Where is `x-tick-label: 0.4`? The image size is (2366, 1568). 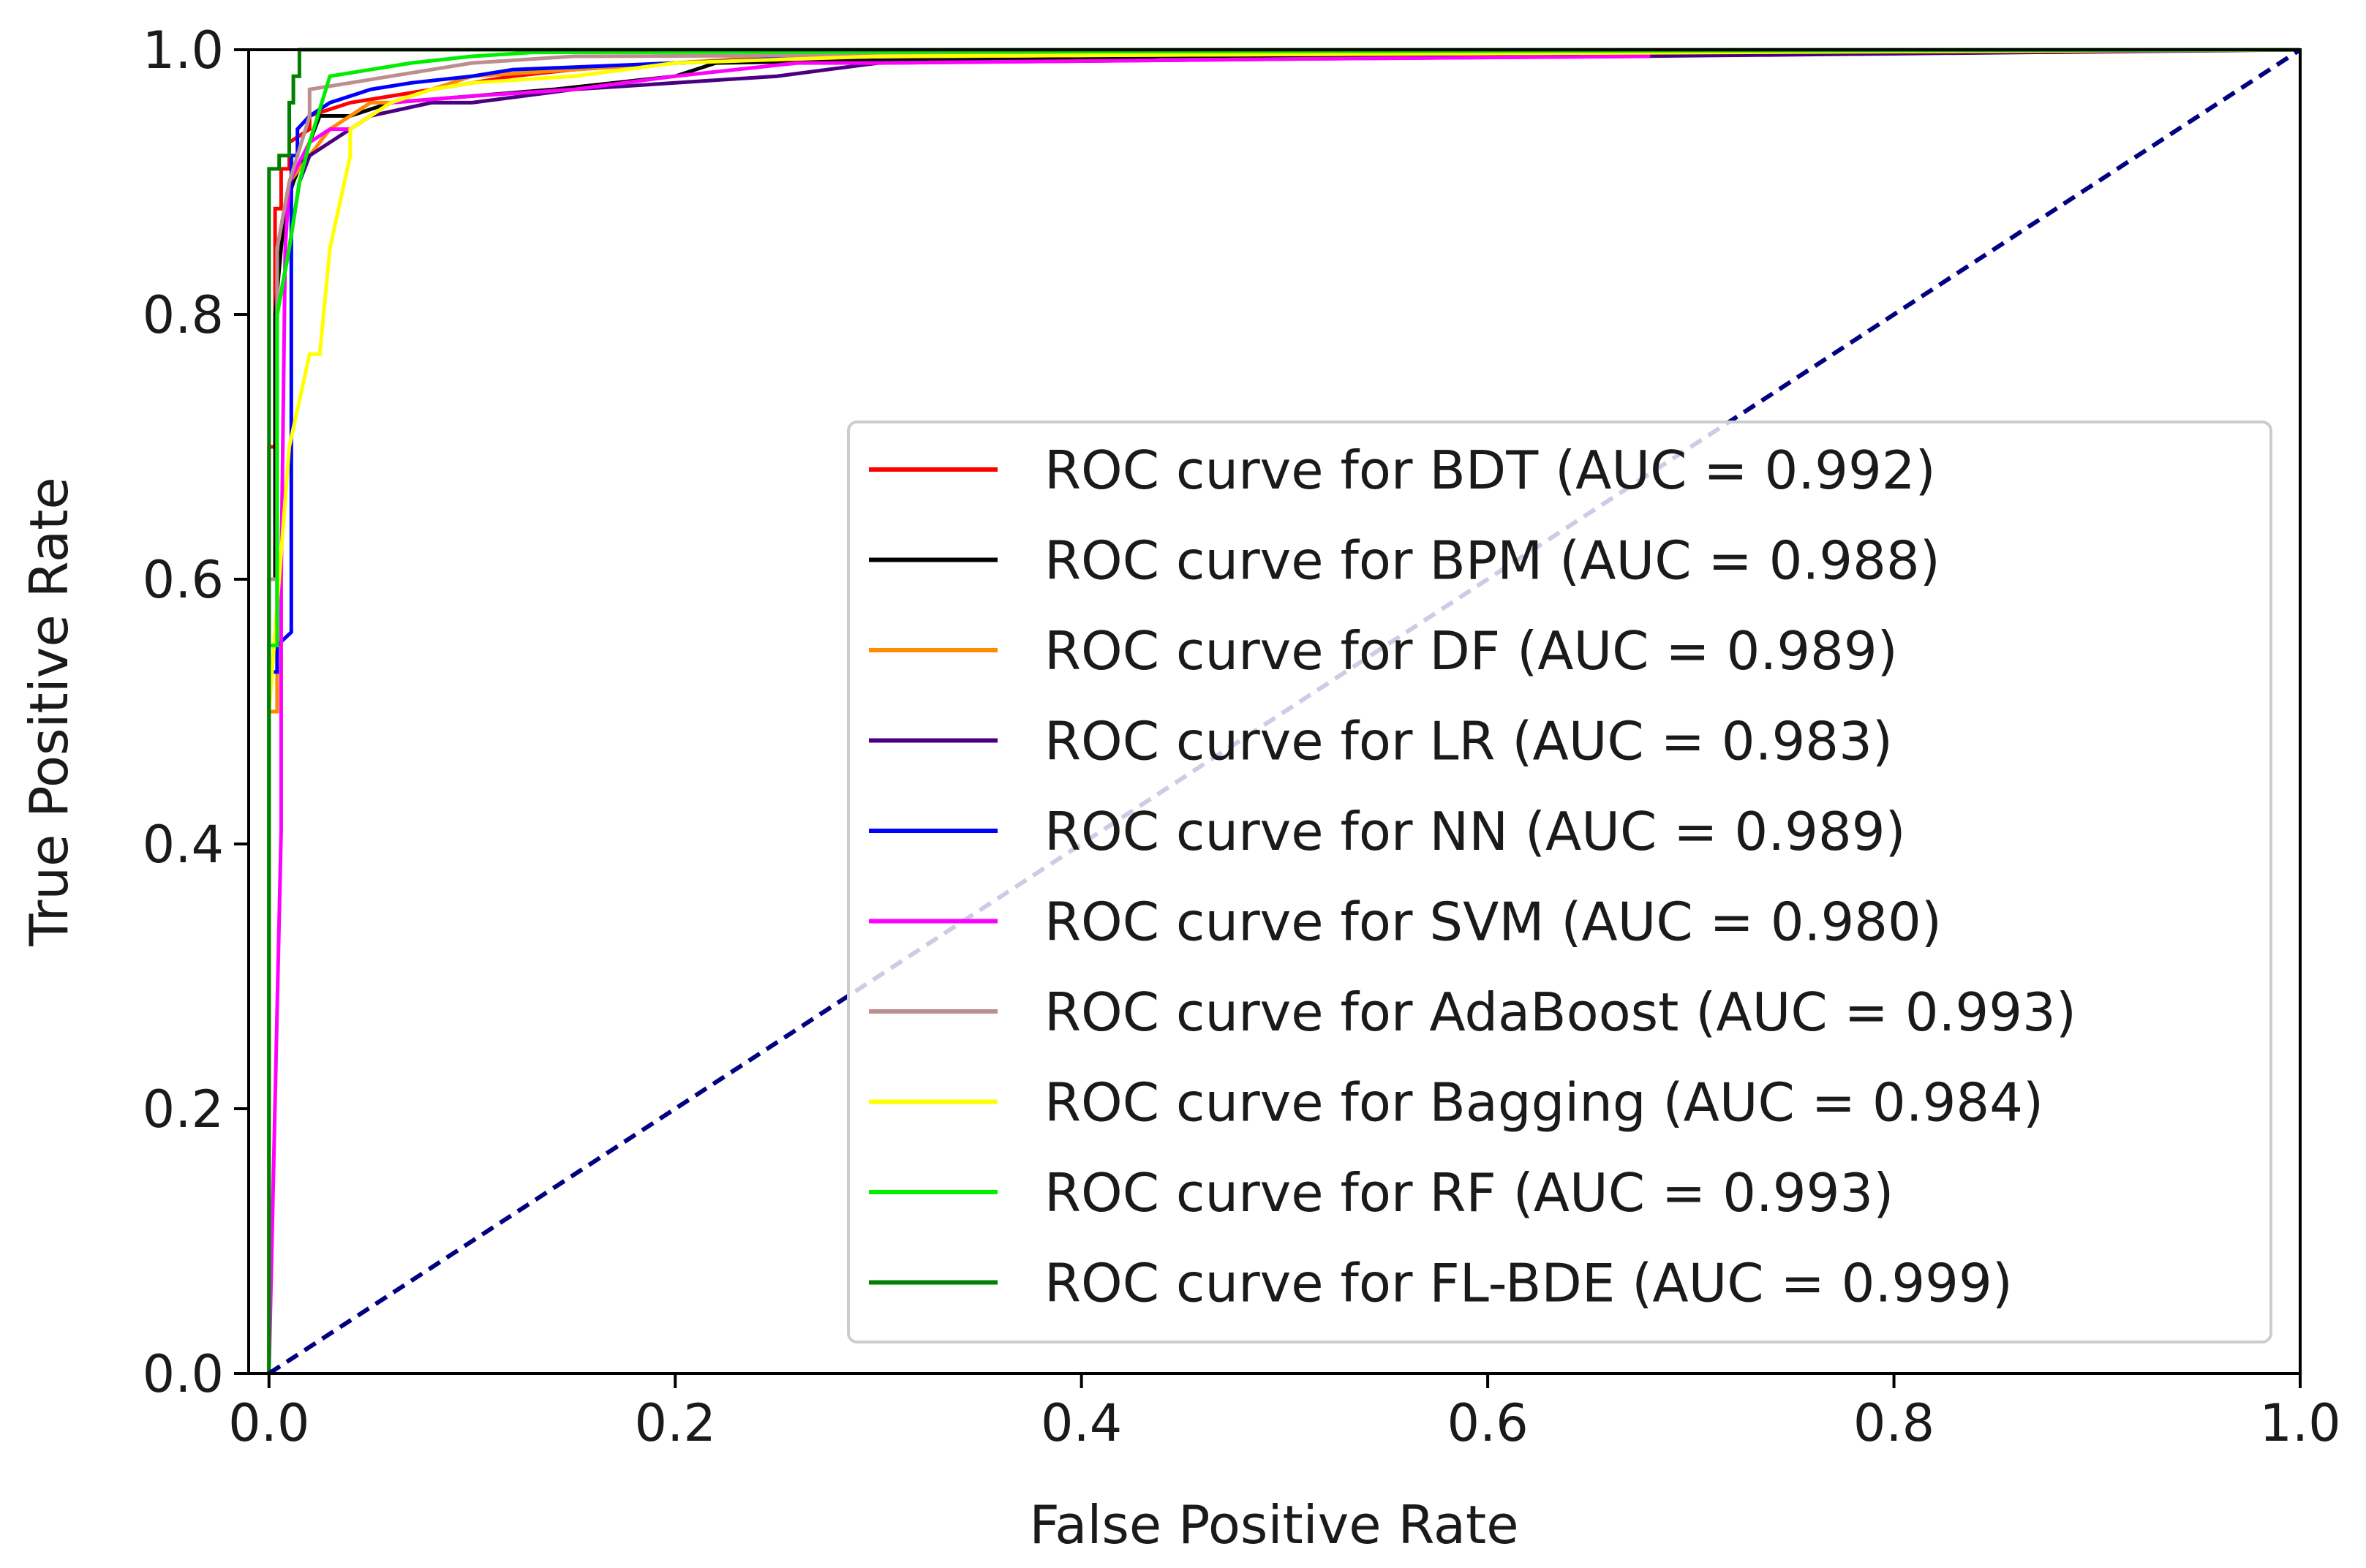
x-tick-label: 0.4 is located at coordinates (1081, 1423).